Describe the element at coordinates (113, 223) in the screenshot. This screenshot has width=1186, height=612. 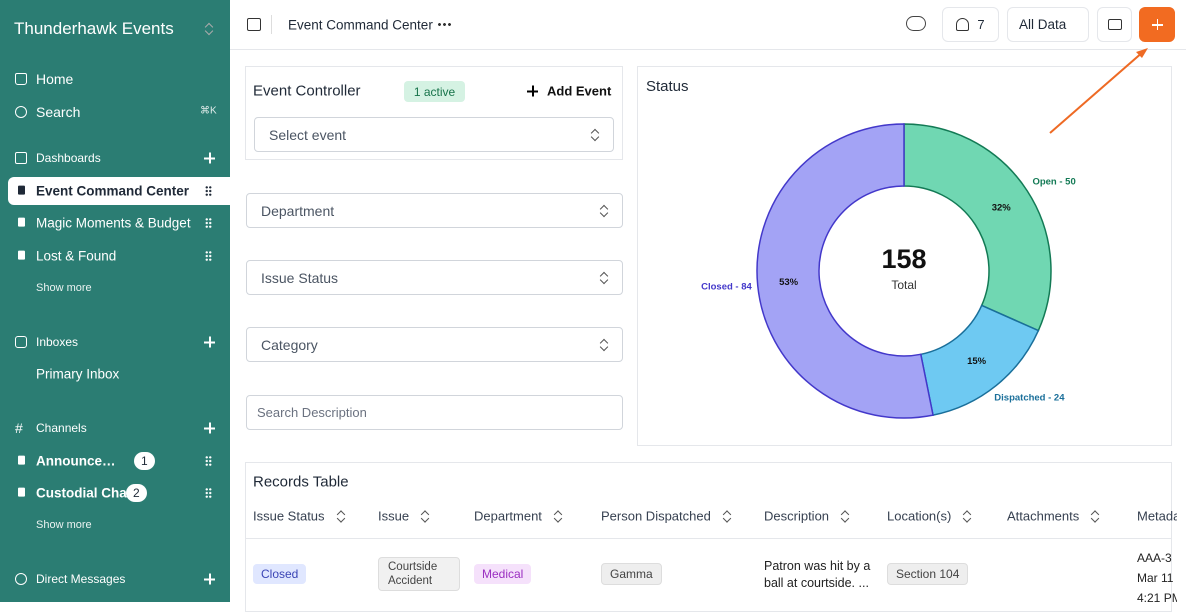
I see `nav-dashboard: Magic Moments & Budget` at that location.